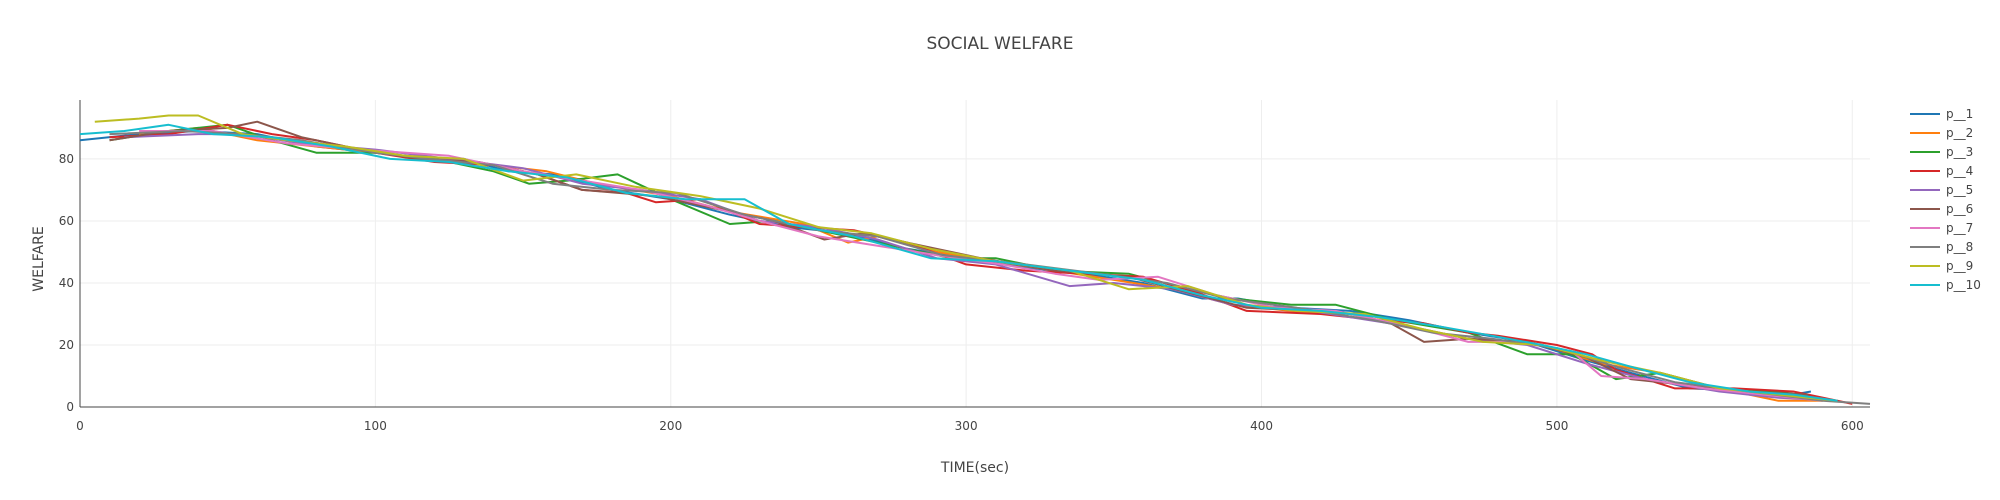 The width and height of the screenshot is (2000, 500). What do you see at coordinates (1959, 133) in the screenshot?
I see `legend-label: p__2` at bounding box center [1959, 133].